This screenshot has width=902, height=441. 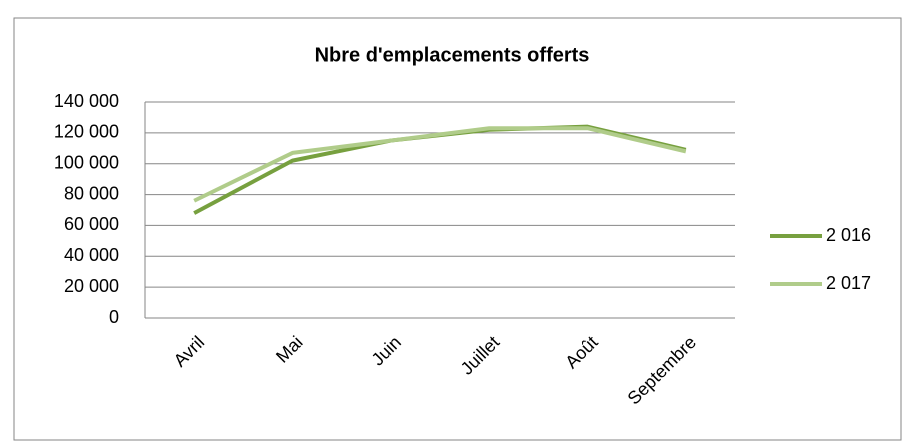 What do you see at coordinates (452, 55) in the screenshot?
I see `chart-title: Nbre d'emplacements offerts` at bounding box center [452, 55].